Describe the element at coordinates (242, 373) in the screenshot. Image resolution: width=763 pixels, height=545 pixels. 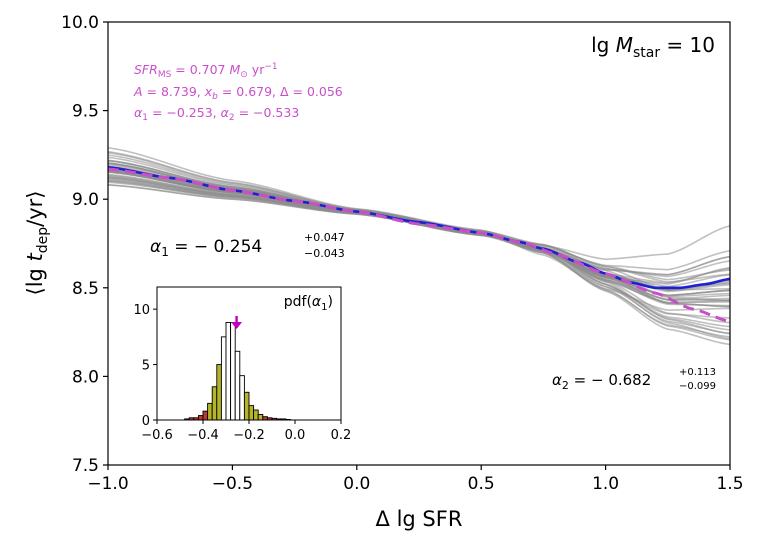
I see `inset-axis-ticks: −0.6 −0.4 −0.2 0.0 0.2 0 5 10` at that location.